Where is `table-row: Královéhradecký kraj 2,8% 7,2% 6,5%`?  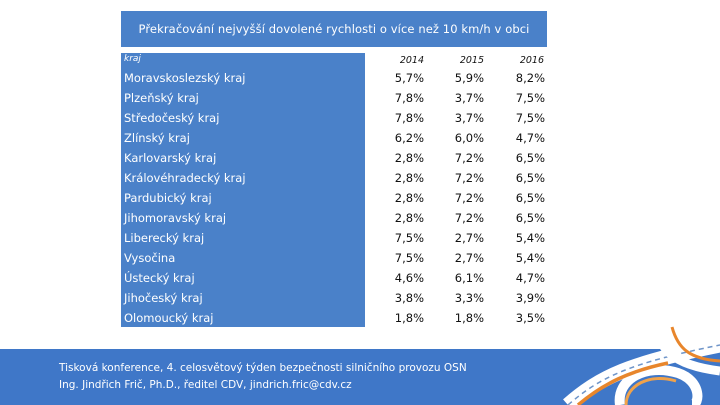
table-row: Královéhradecký kraj 2,8% 7,2% 6,5% is located at coordinates (334, 178).